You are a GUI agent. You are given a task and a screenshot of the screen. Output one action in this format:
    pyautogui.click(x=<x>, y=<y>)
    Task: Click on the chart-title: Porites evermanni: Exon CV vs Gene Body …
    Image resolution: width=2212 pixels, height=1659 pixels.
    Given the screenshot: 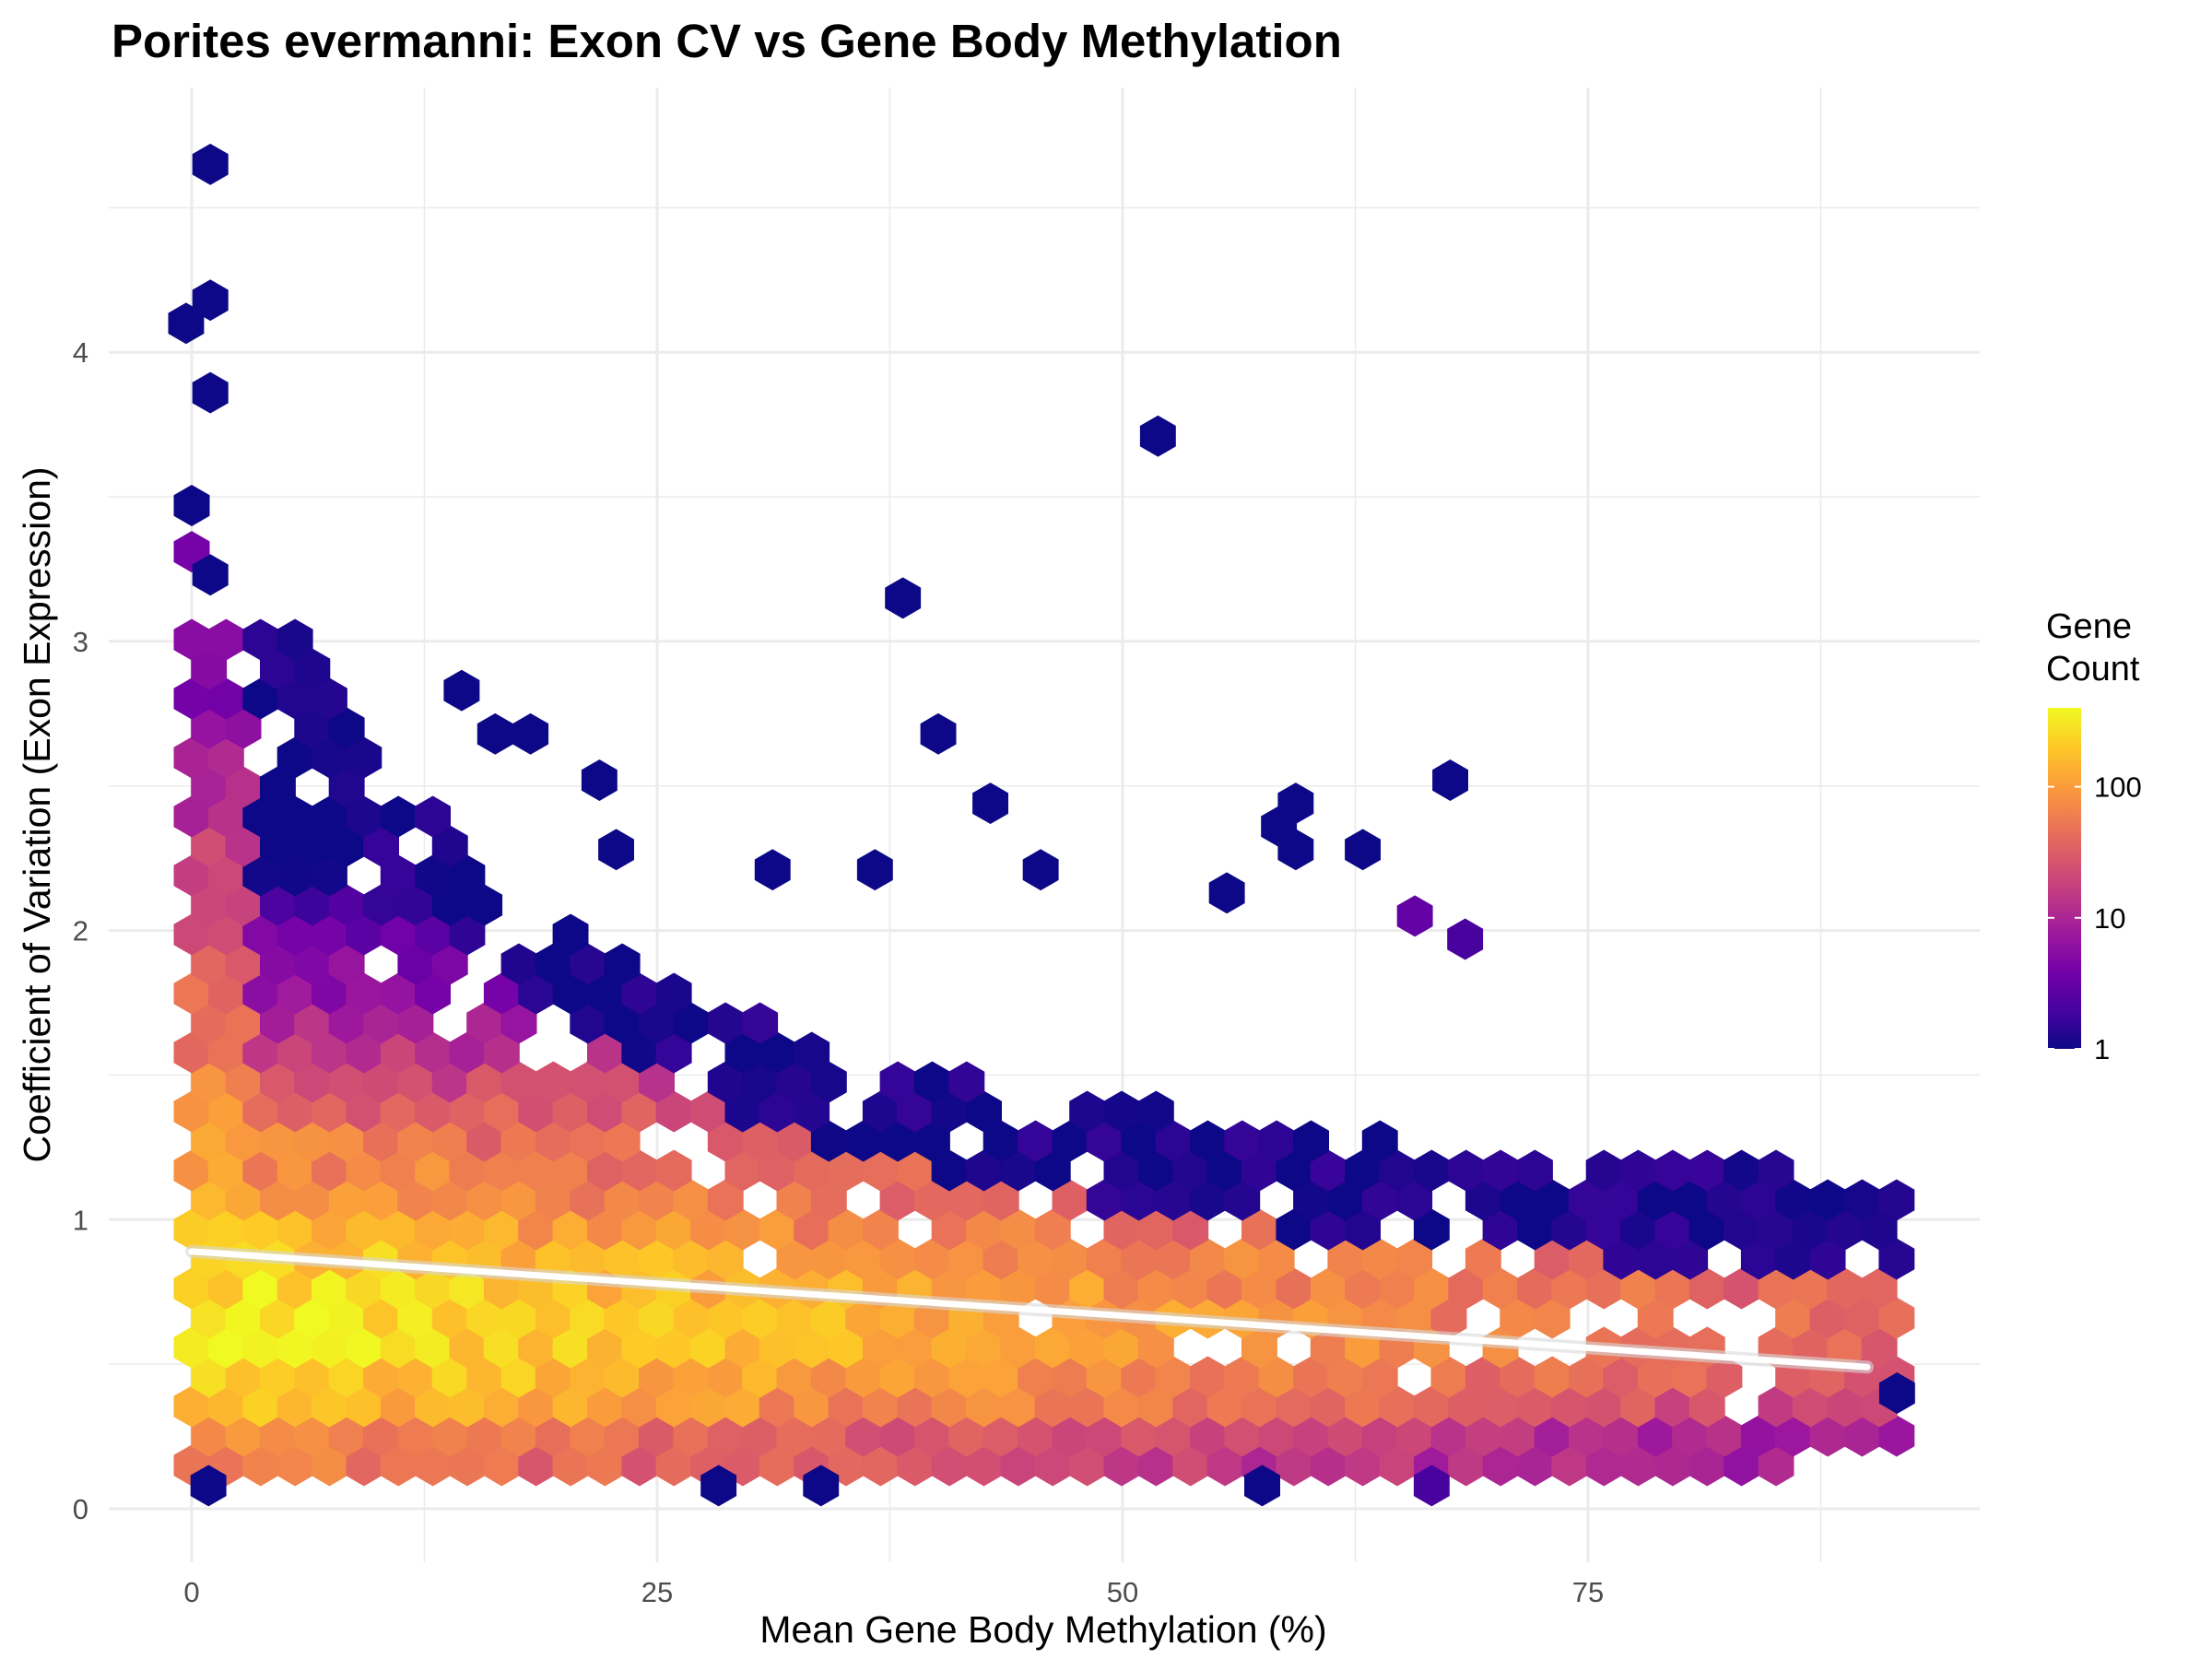 What is the action you would take?
    pyautogui.click(x=727, y=41)
    